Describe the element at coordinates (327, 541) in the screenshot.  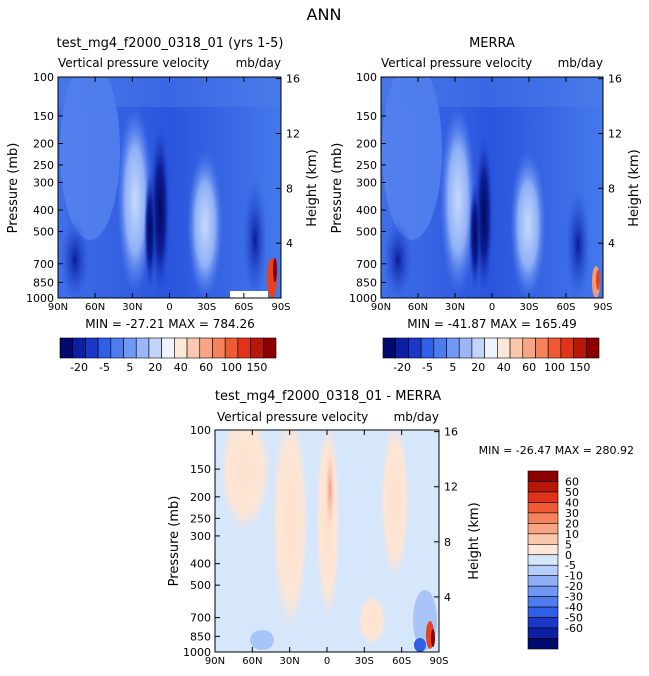
I see `diff-field` at that location.